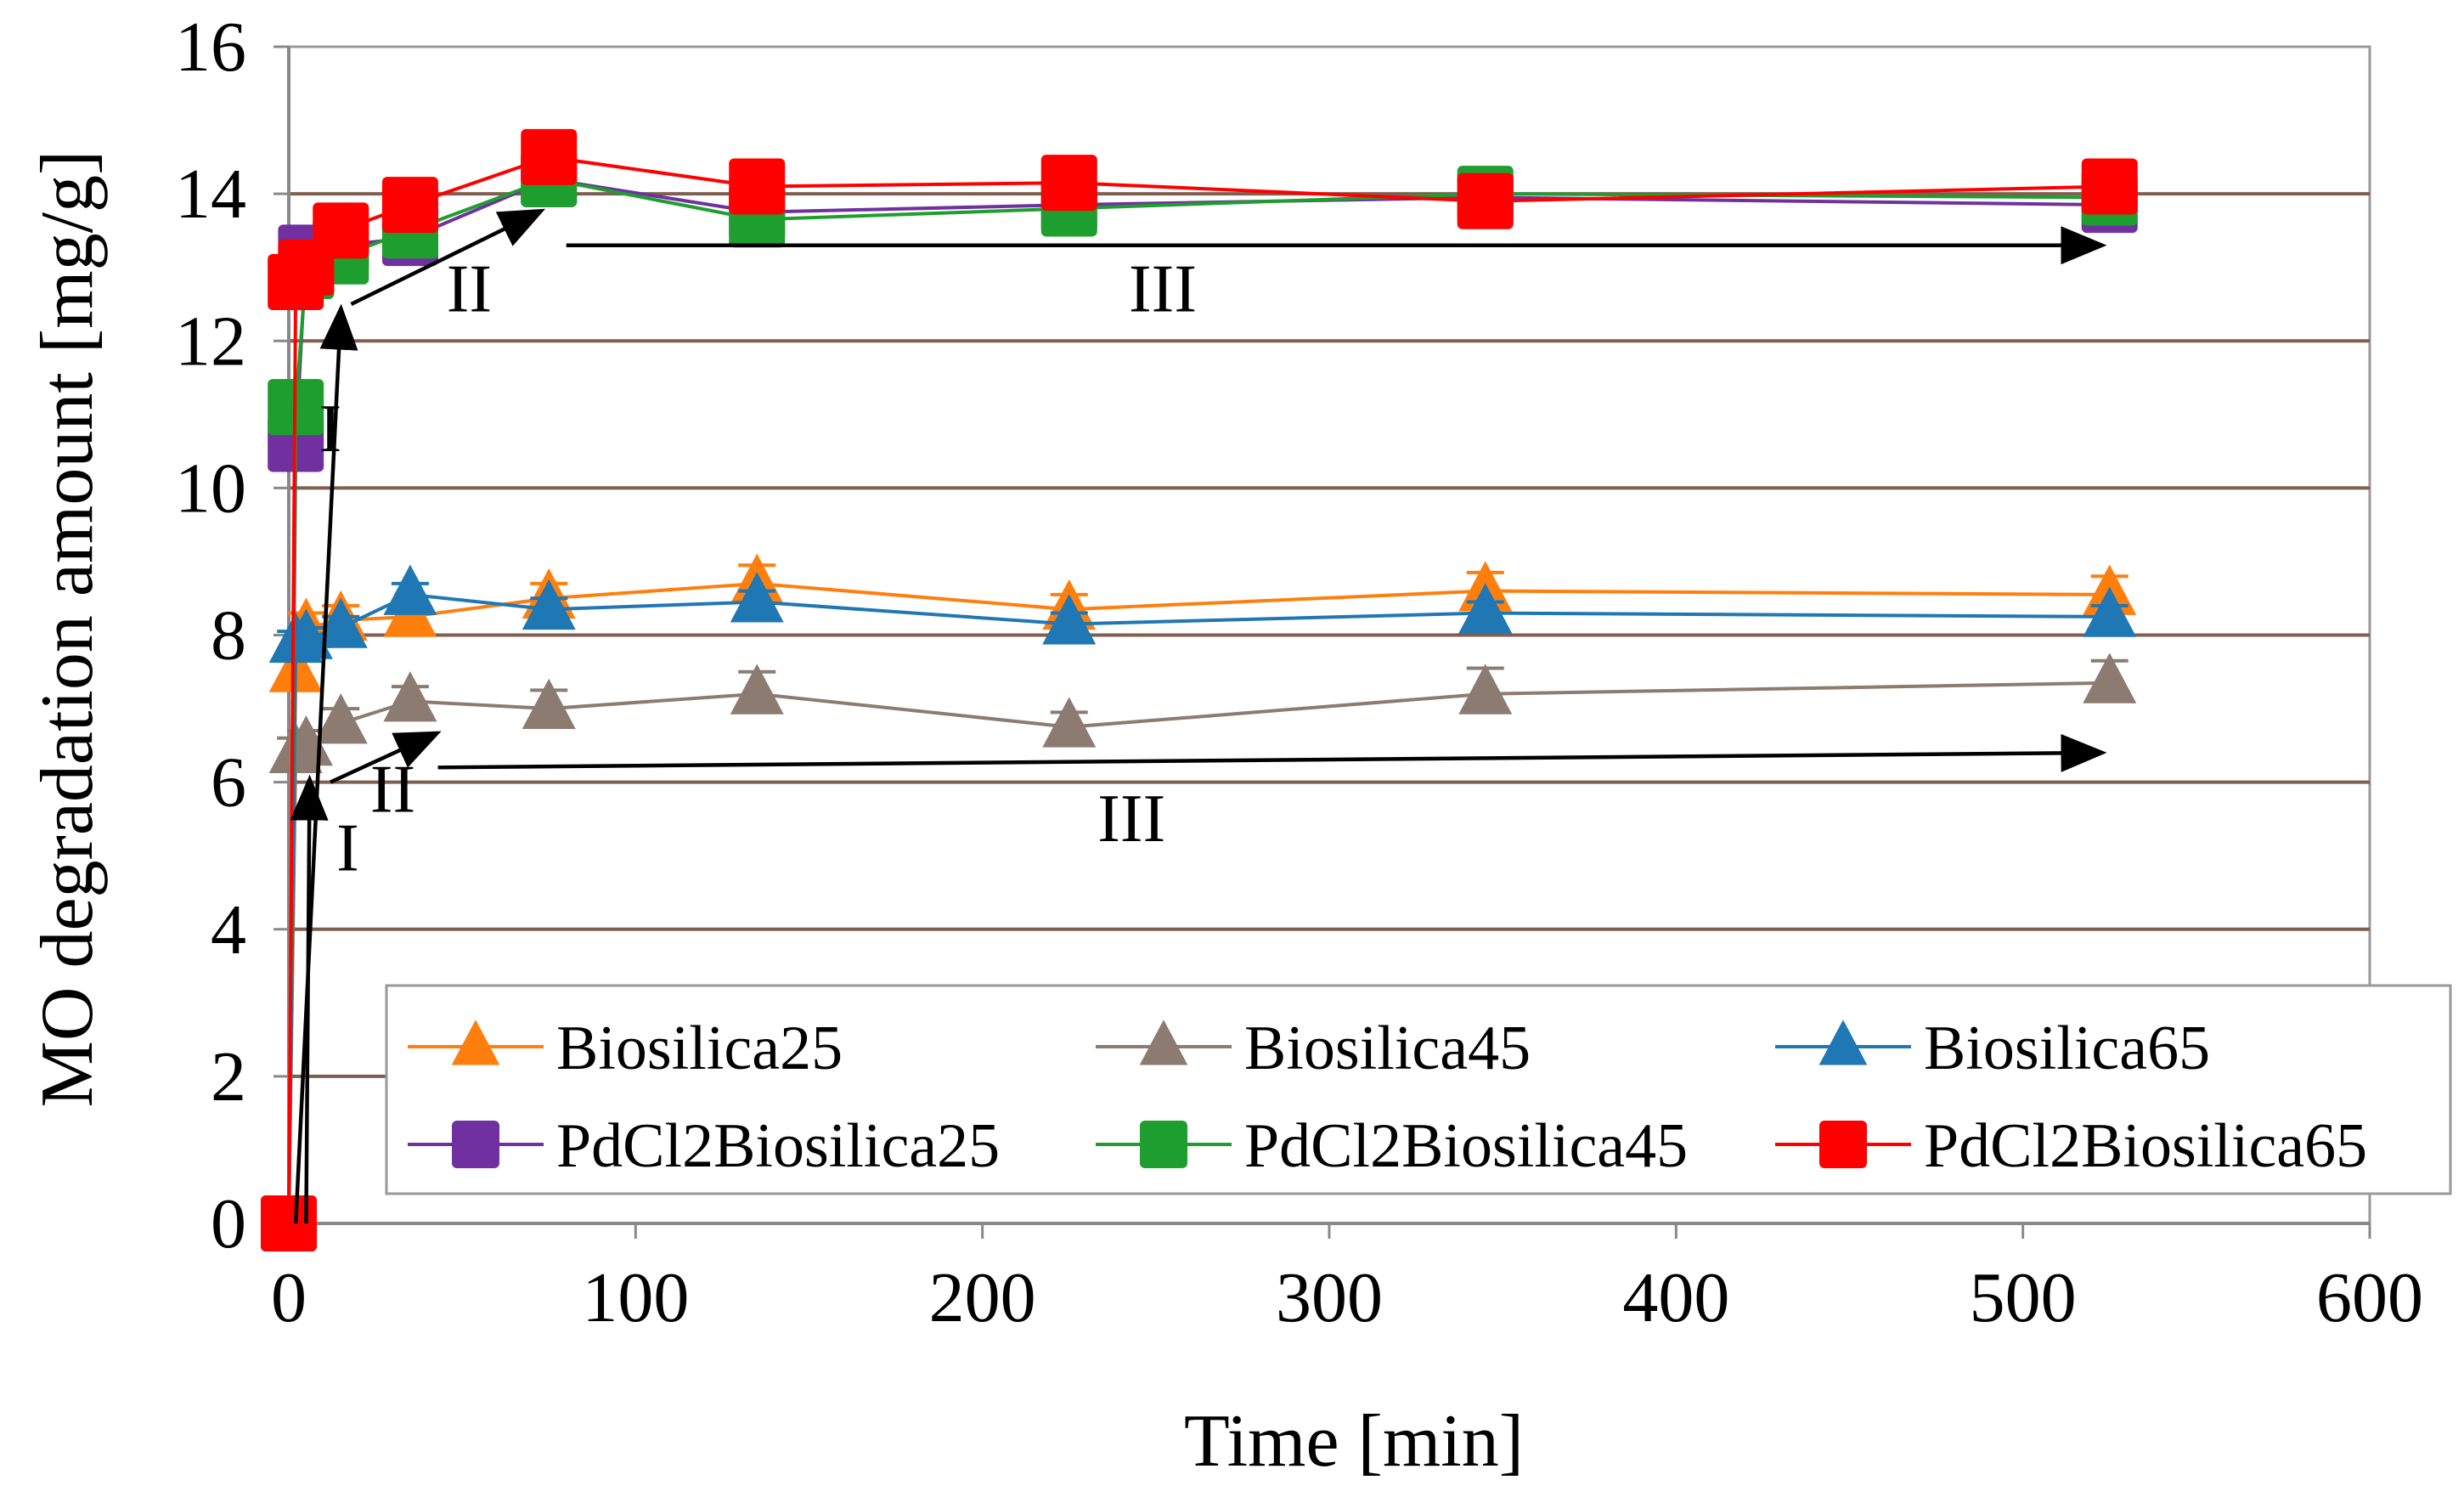  I want to click on x-tick-label: 300, so click(1329, 1297).